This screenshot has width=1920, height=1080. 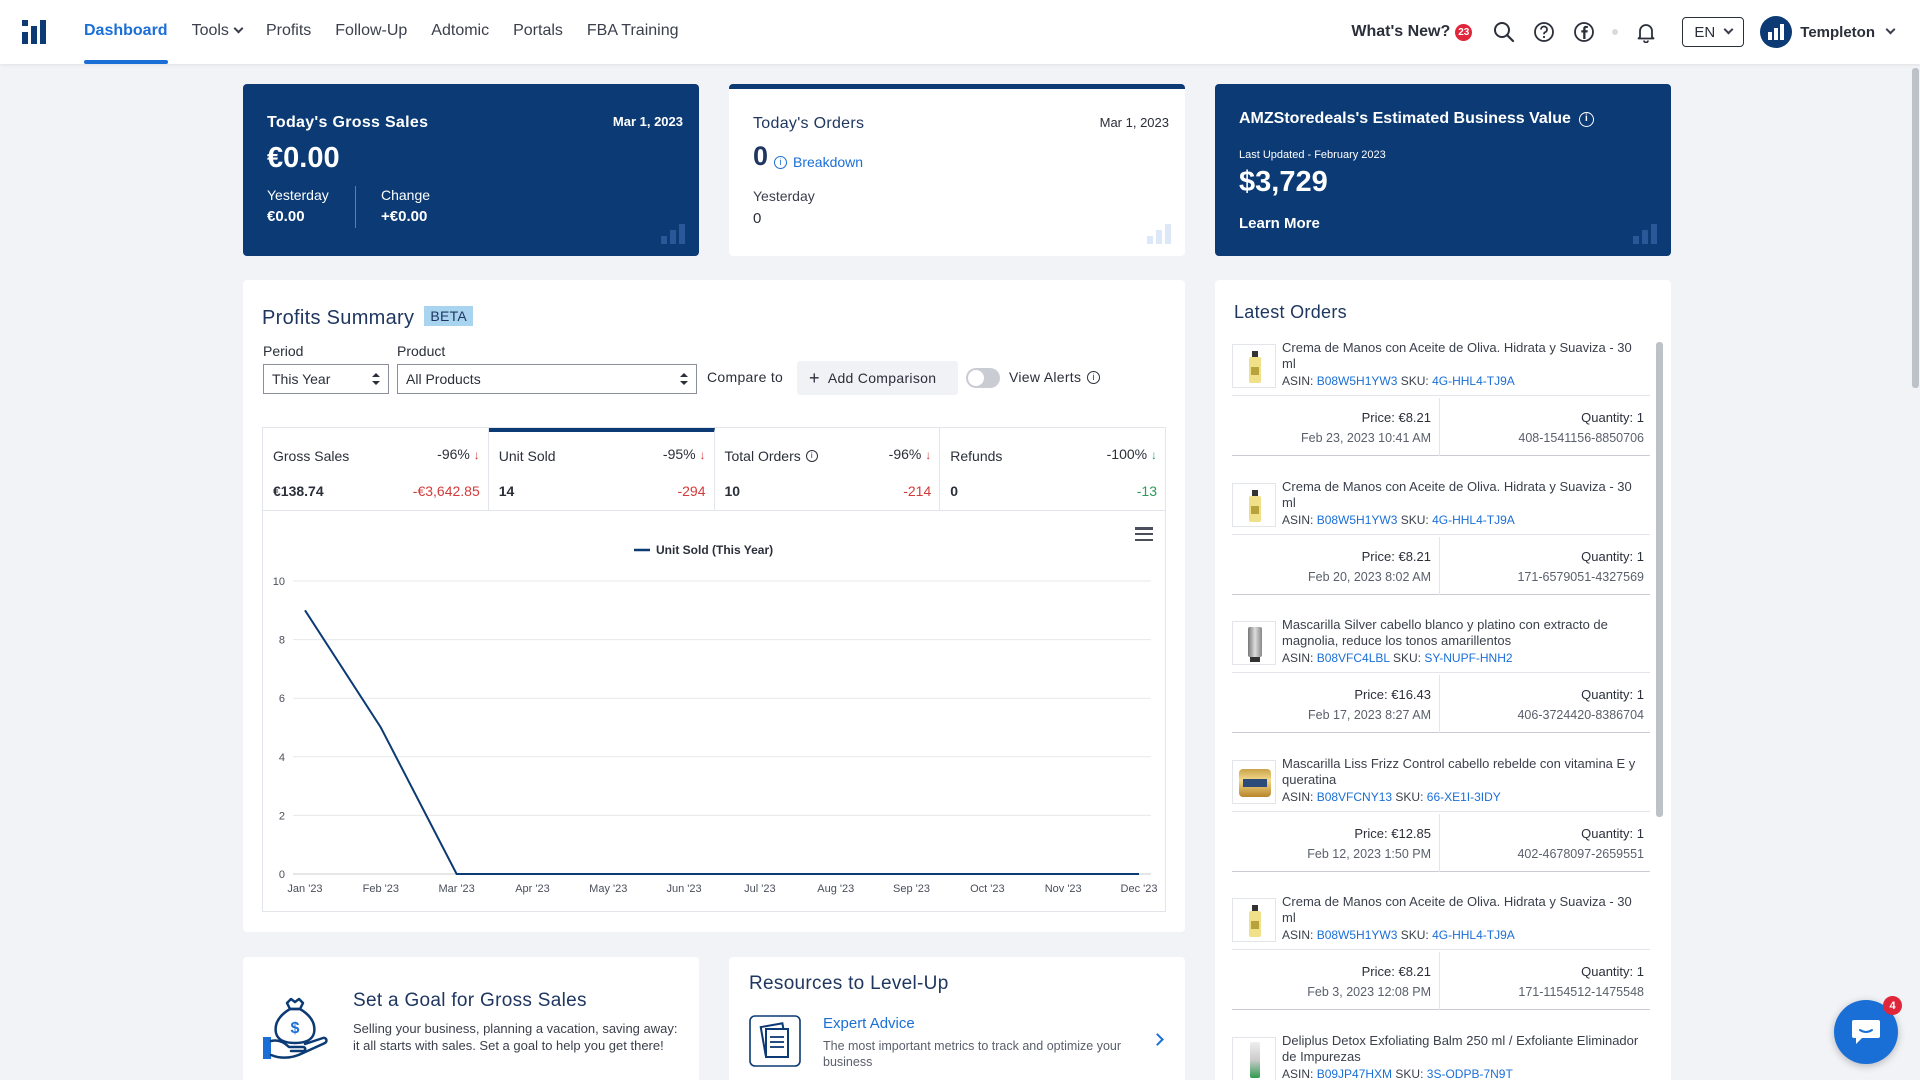 I want to click on search-icon, so click(x=1504, y=32).